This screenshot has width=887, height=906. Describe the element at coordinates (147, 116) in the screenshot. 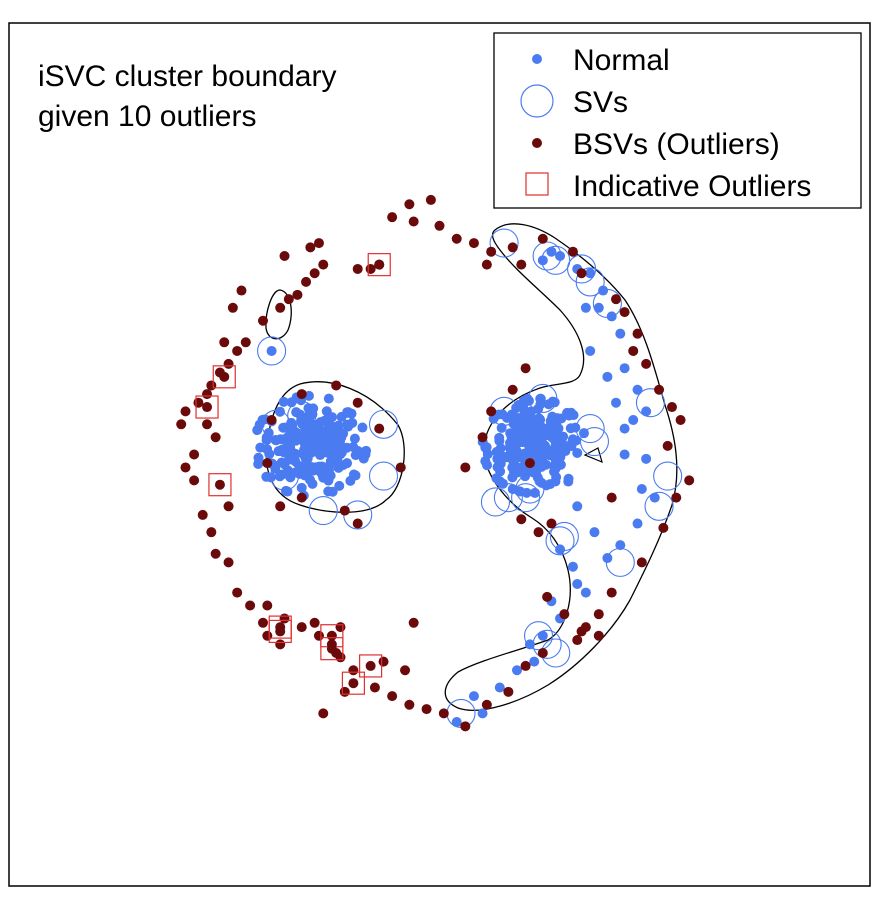

I see `chart-title-line-2: given 10 outliers` at that location.